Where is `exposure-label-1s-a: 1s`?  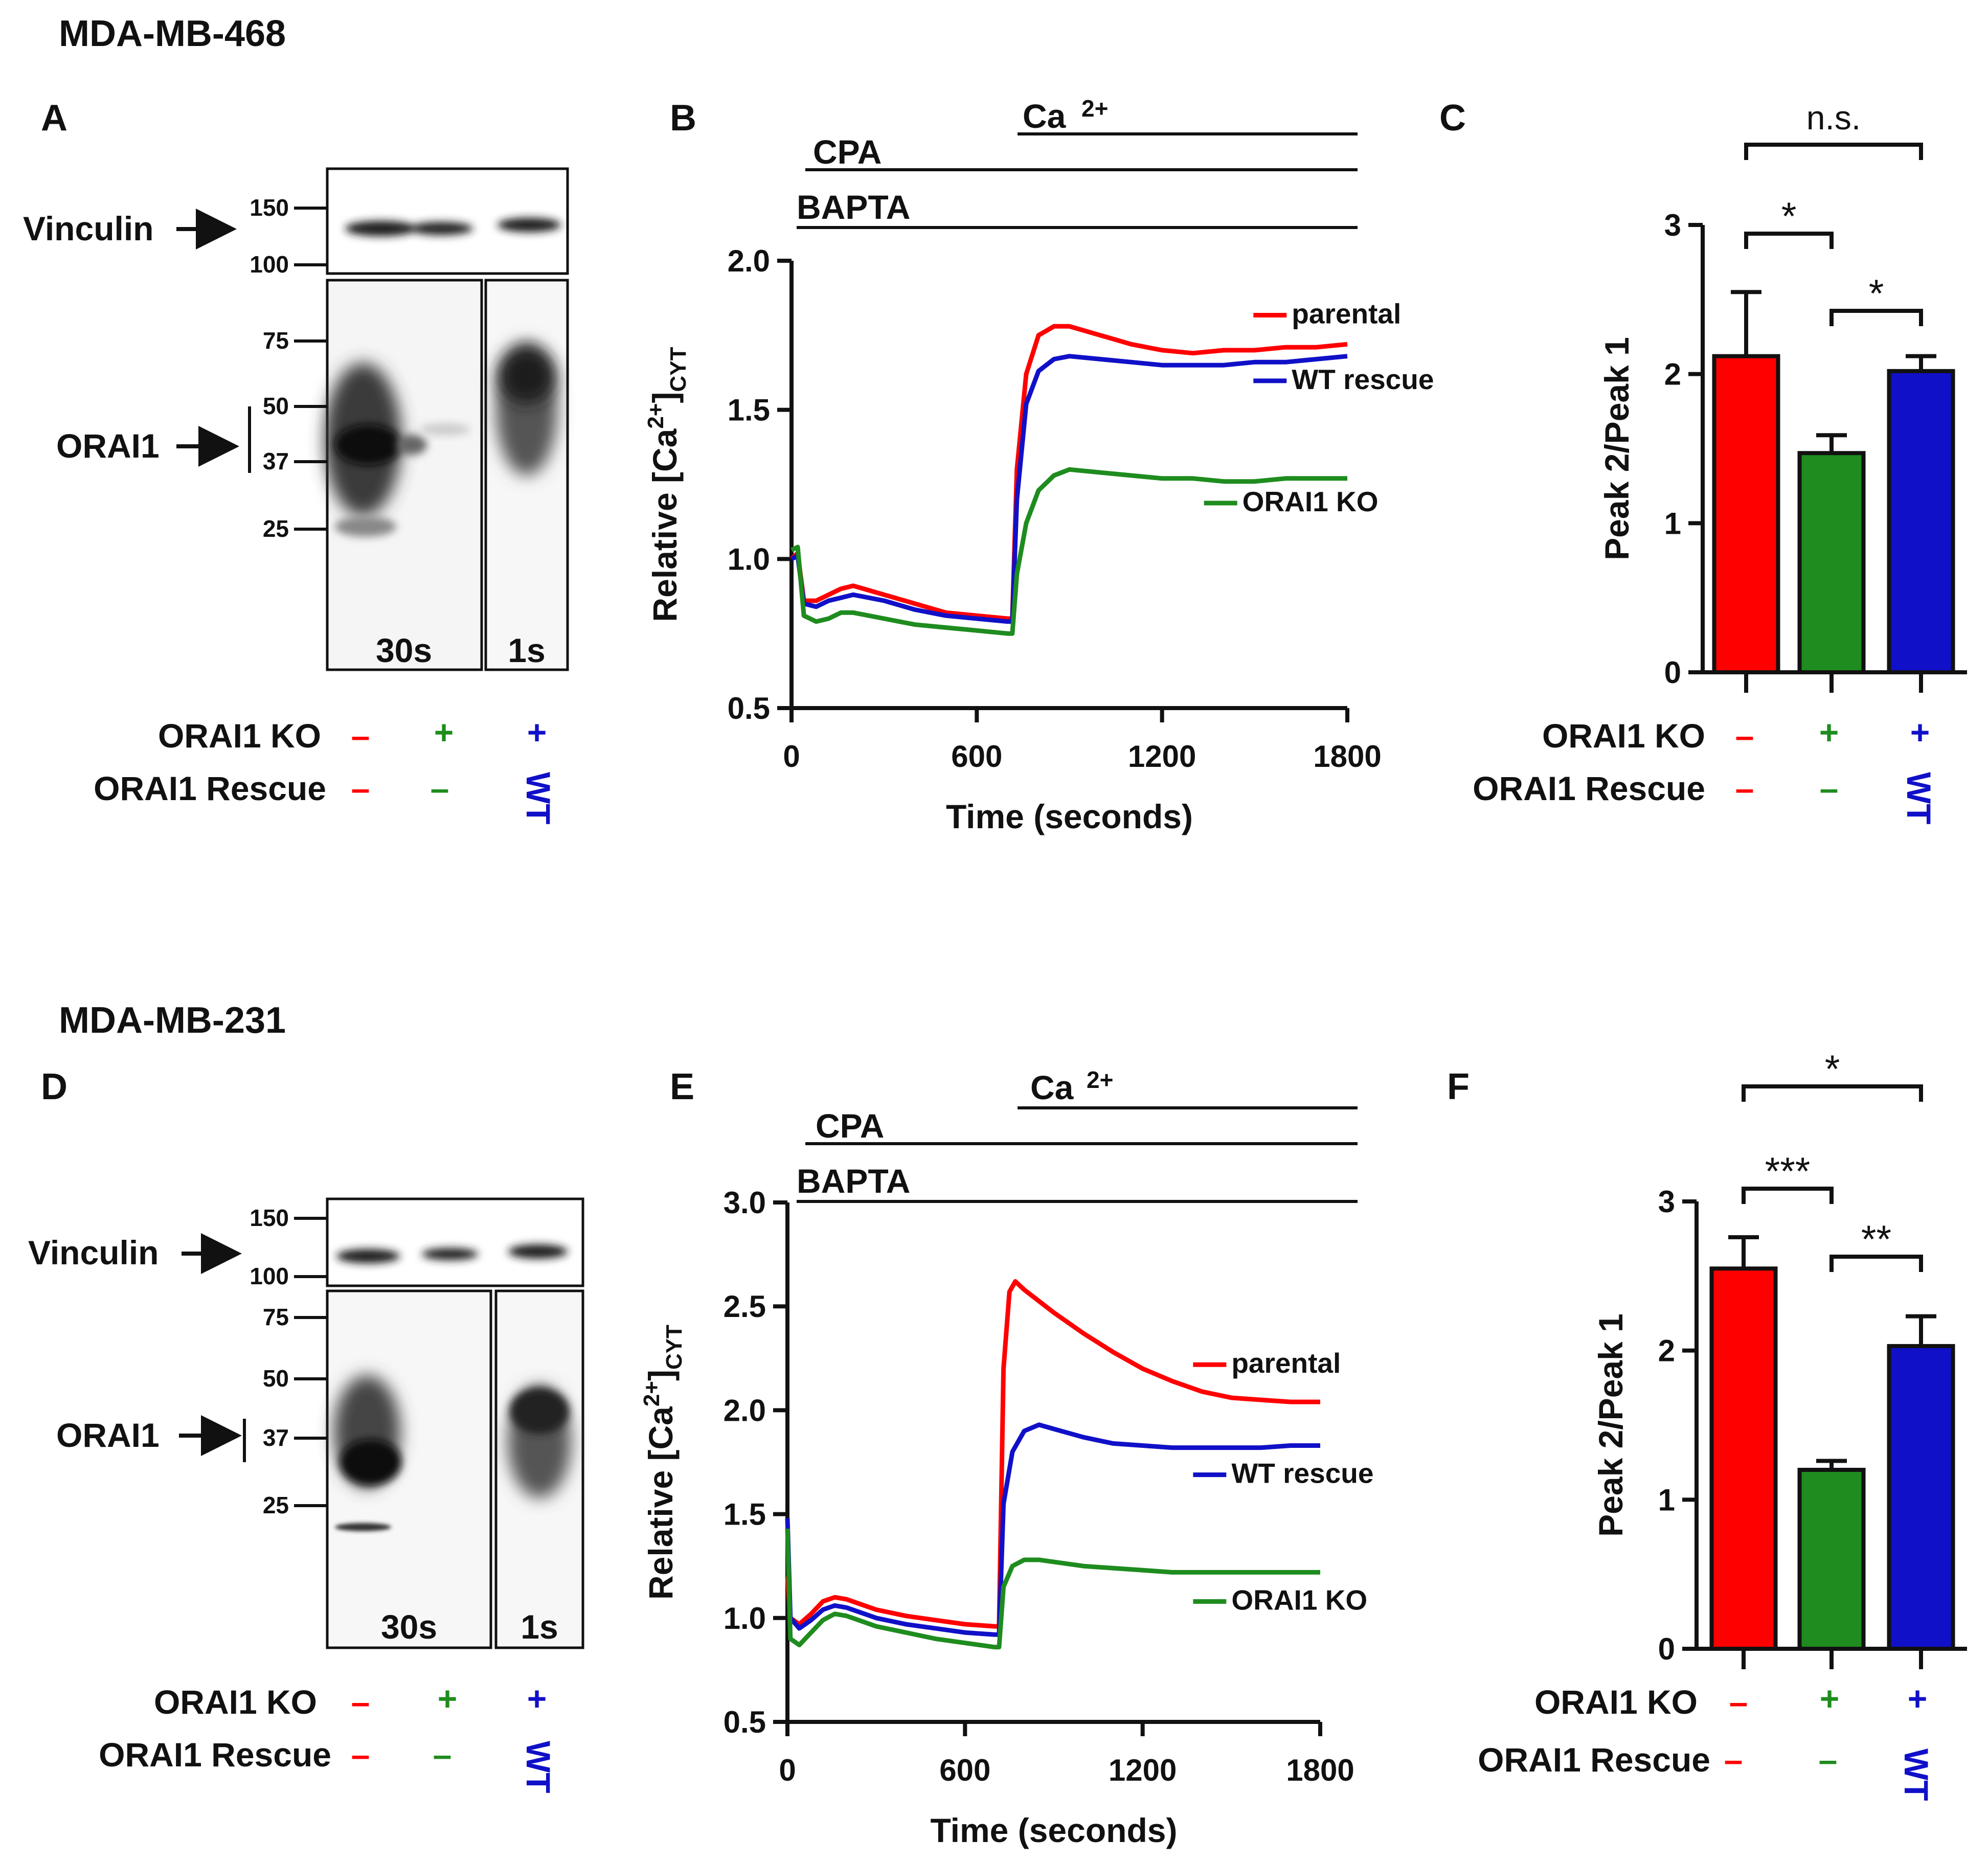
exposure-label-1s-a: 1s is located at coordinates (526, 650).